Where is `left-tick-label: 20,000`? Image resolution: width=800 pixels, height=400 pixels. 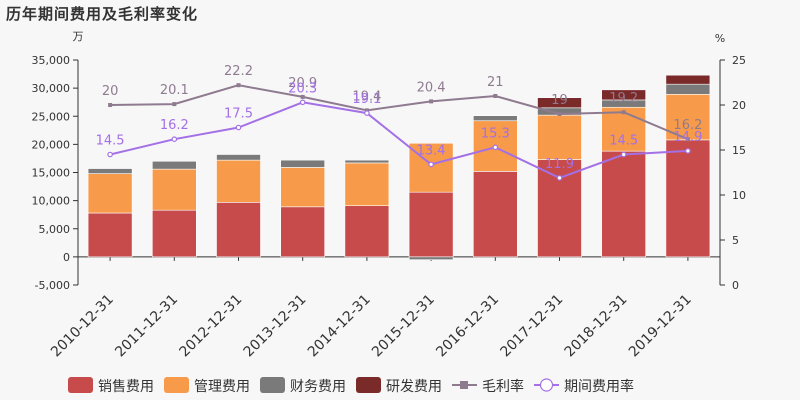
left-tick-label: 20,000 is located at coordinates (51, 144).